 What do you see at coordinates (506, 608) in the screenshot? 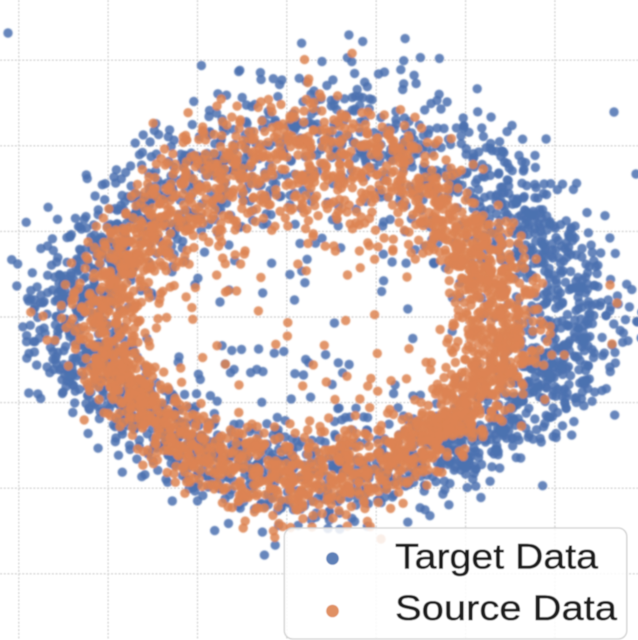
I see `svg-text: Source Data` at bounding box center [506, 608].